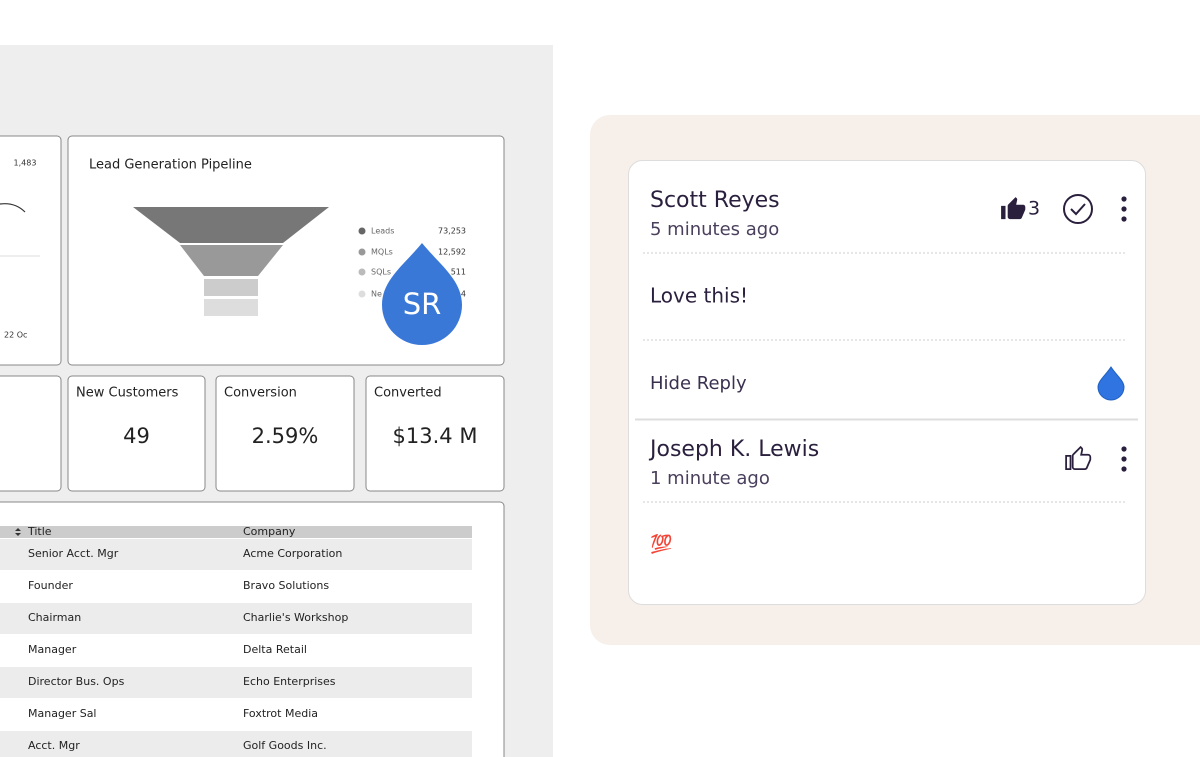 This screenshot has height=757, width=1200. What do you see at coordinates (25, 163) in the screenshot?
I see `chart-value: 1,483` at bounding box center [25, 163].